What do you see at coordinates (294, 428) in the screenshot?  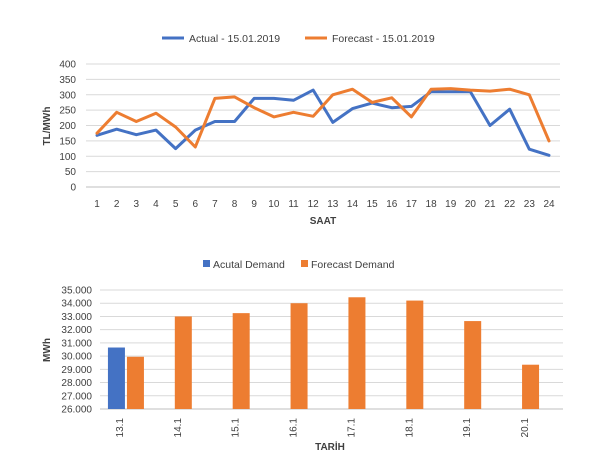 I see `bar-chart-x-tick-label: 16.1` at bounding box center [294, 428].